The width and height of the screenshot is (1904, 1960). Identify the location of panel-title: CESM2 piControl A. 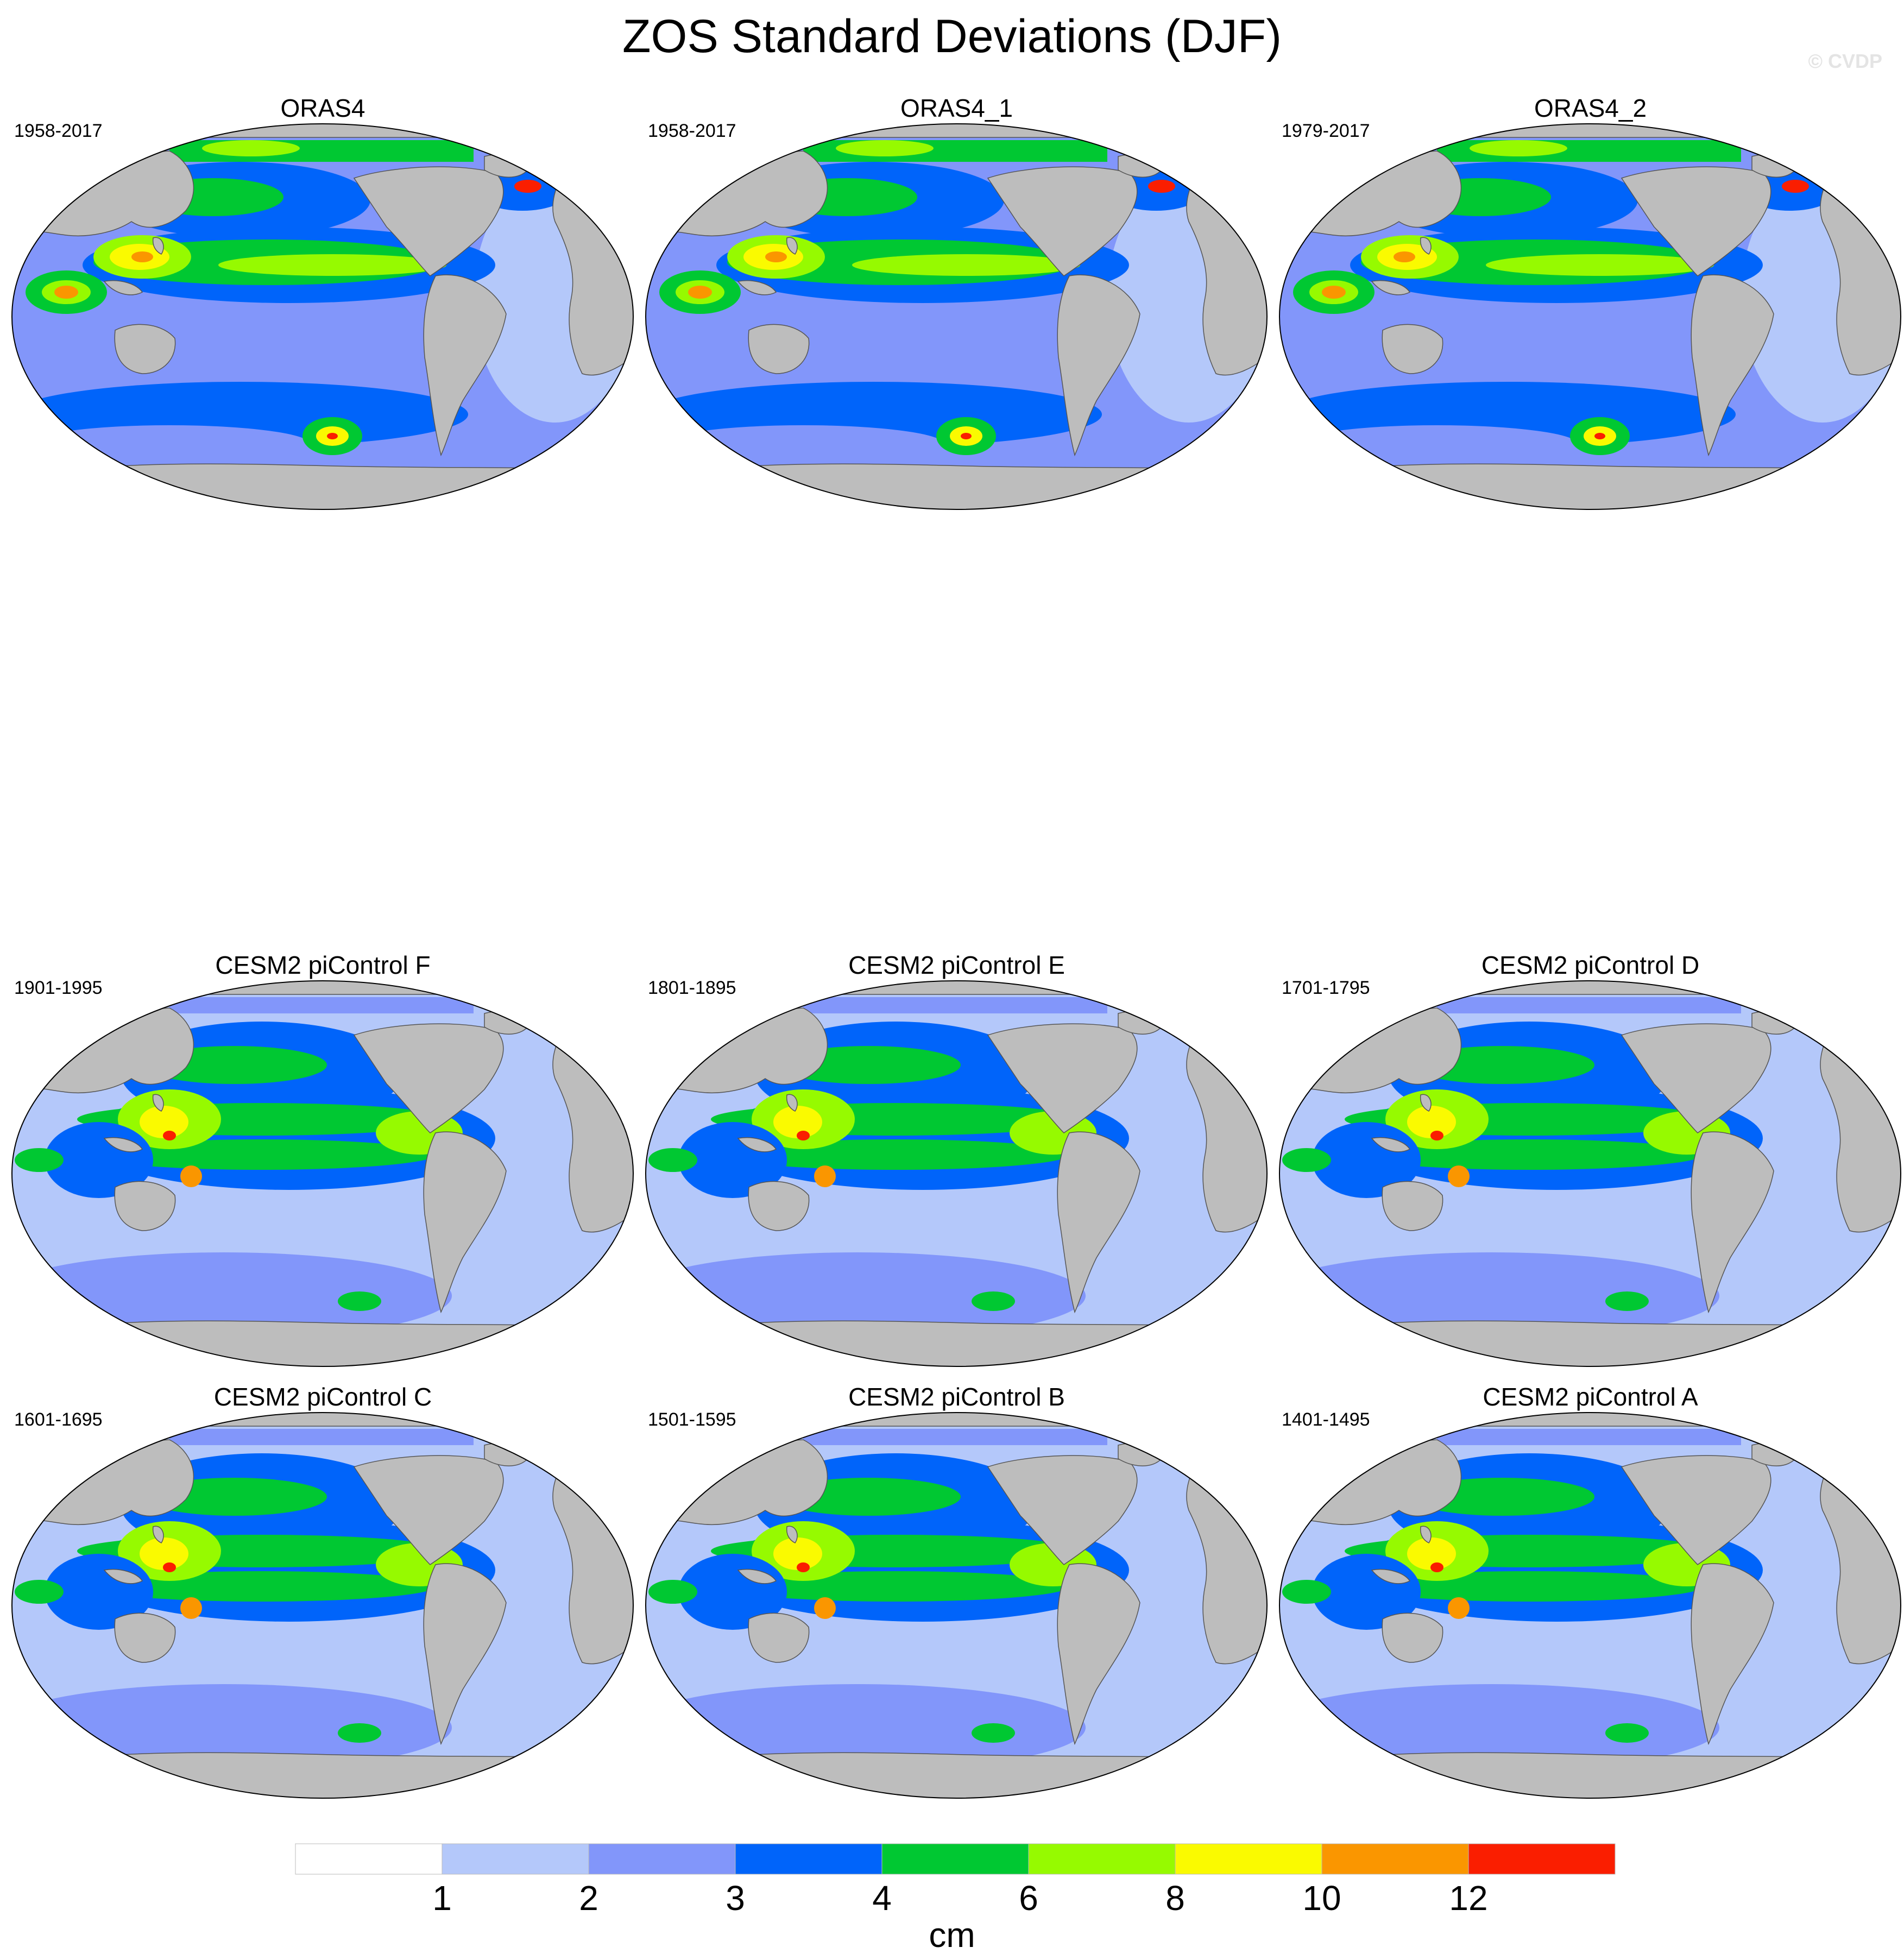
(1590, 1397).